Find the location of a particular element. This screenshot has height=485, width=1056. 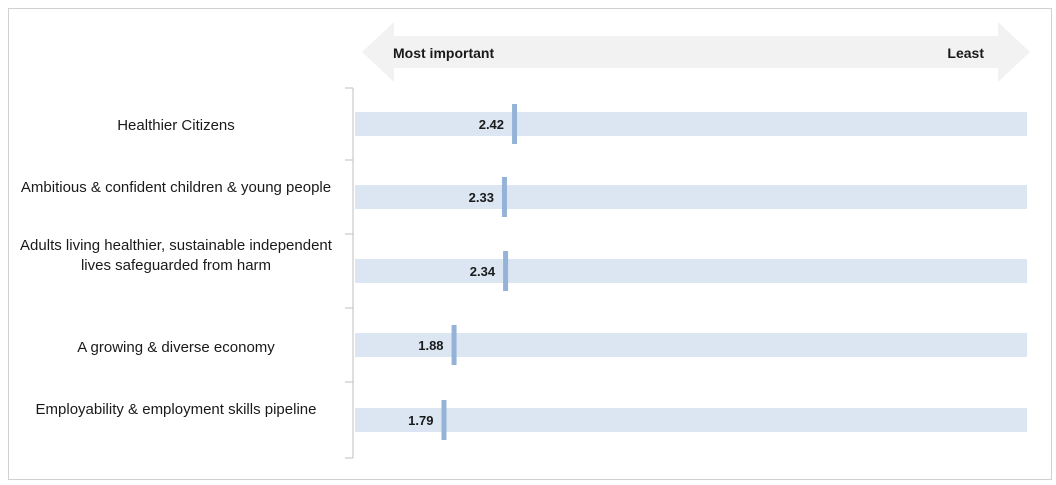

value-label: 1.79 is located at coordinates (420, 420).